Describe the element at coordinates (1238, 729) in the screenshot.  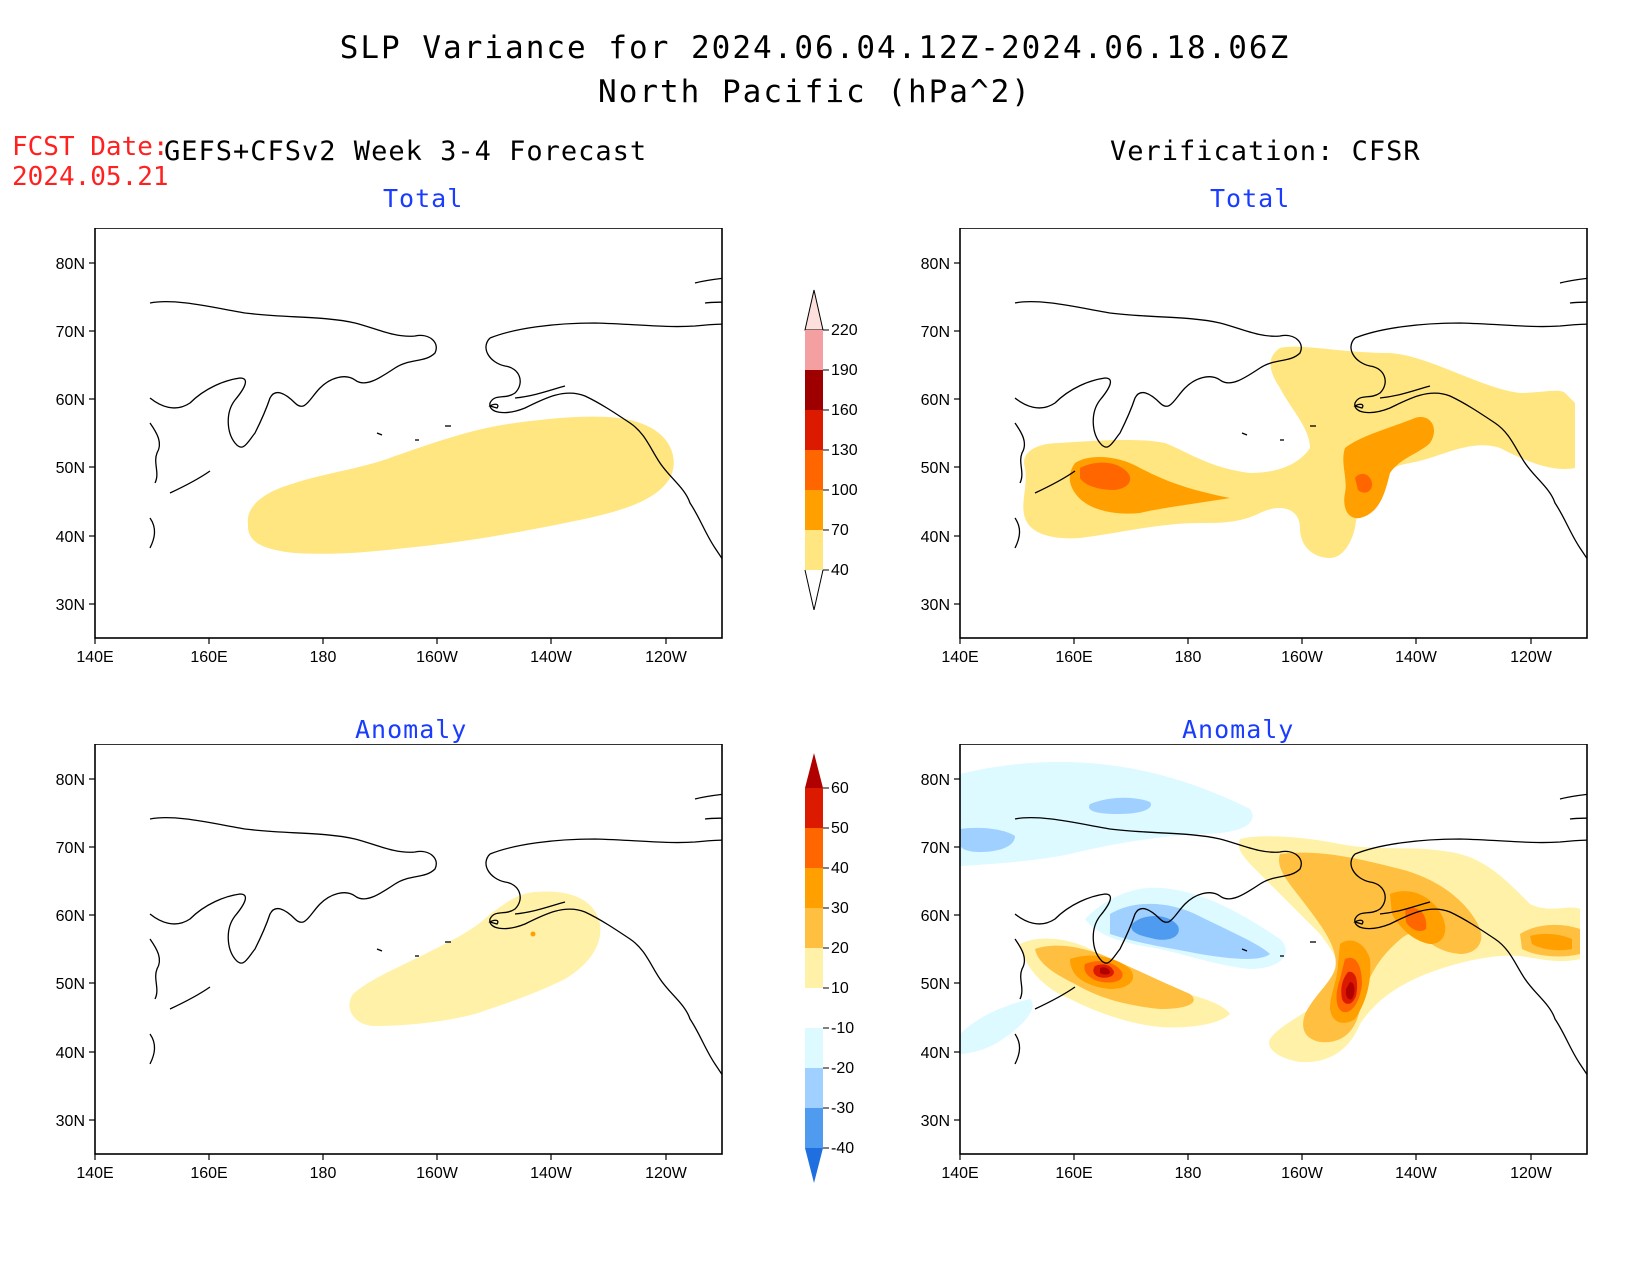
I see `panel-title-bottom-right: Anomaly` at that location.